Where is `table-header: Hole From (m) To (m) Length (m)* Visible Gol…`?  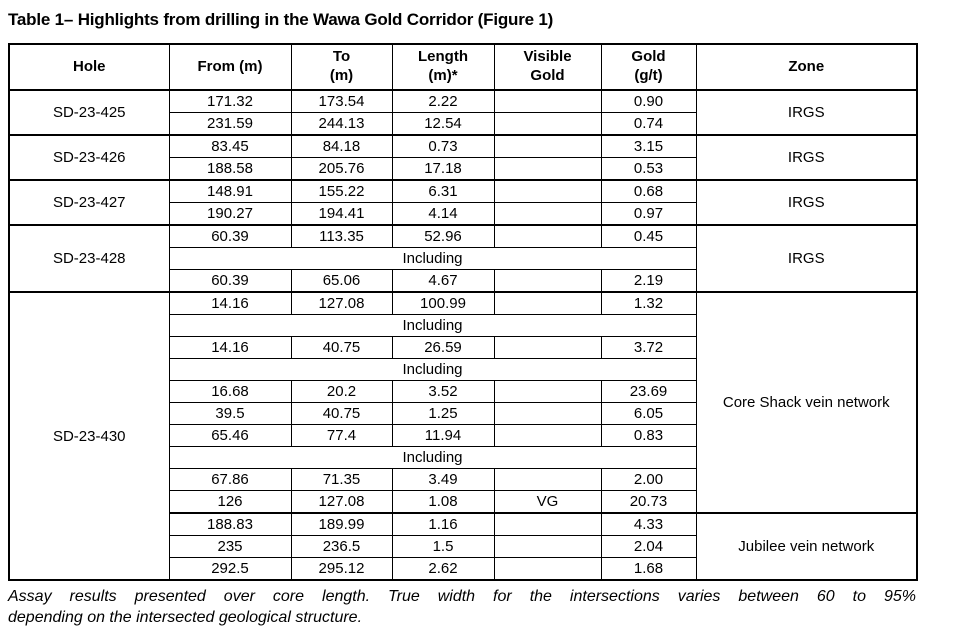
table-header: Hole From (m) To (m) Length (m)* Visible Gol… is located at coordinates (463, 67).